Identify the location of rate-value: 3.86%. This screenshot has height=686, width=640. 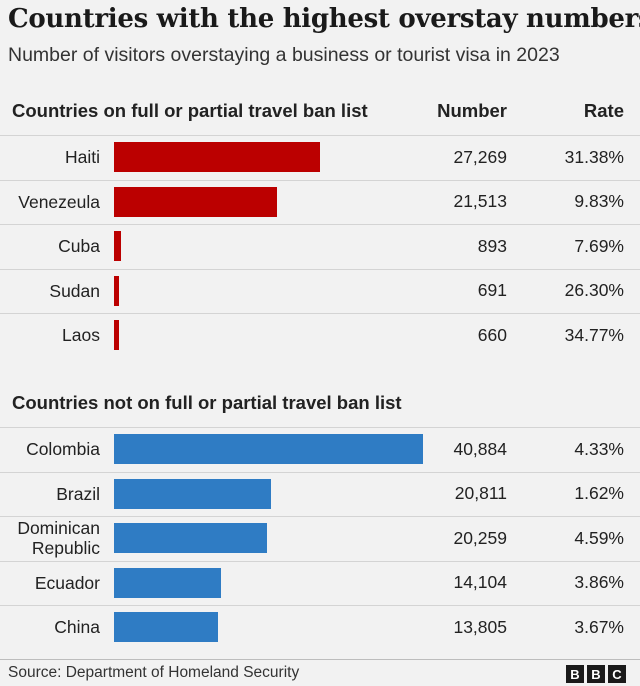
(599, 582).